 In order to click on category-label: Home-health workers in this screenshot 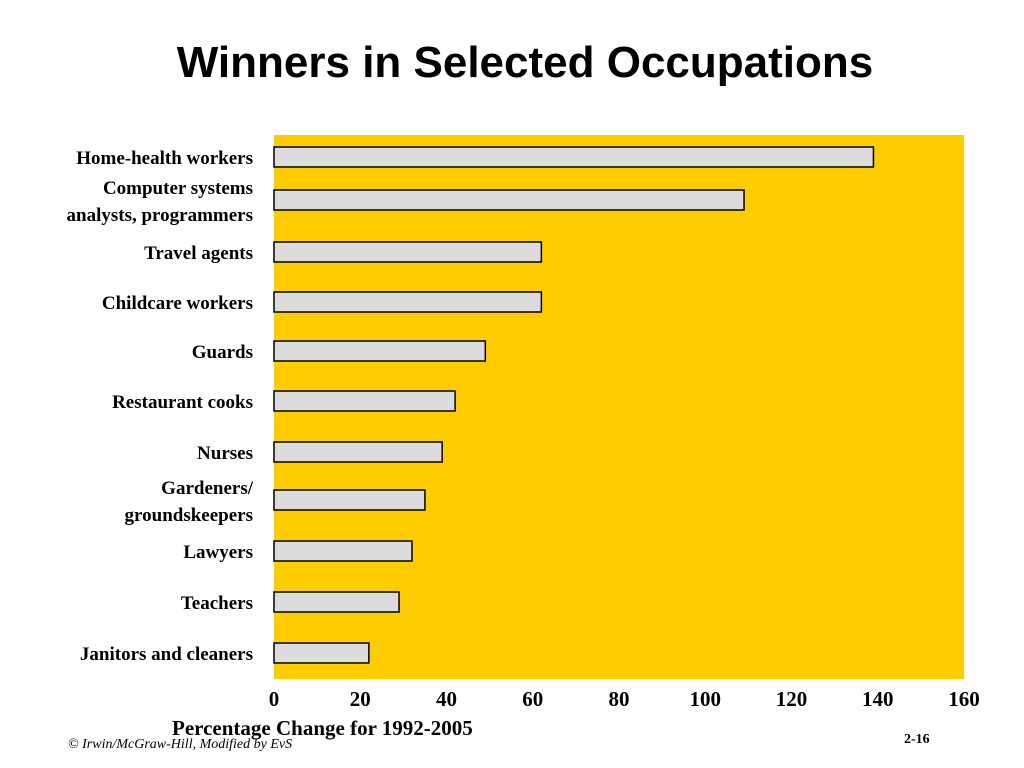, I will do `click(164, 158)`.